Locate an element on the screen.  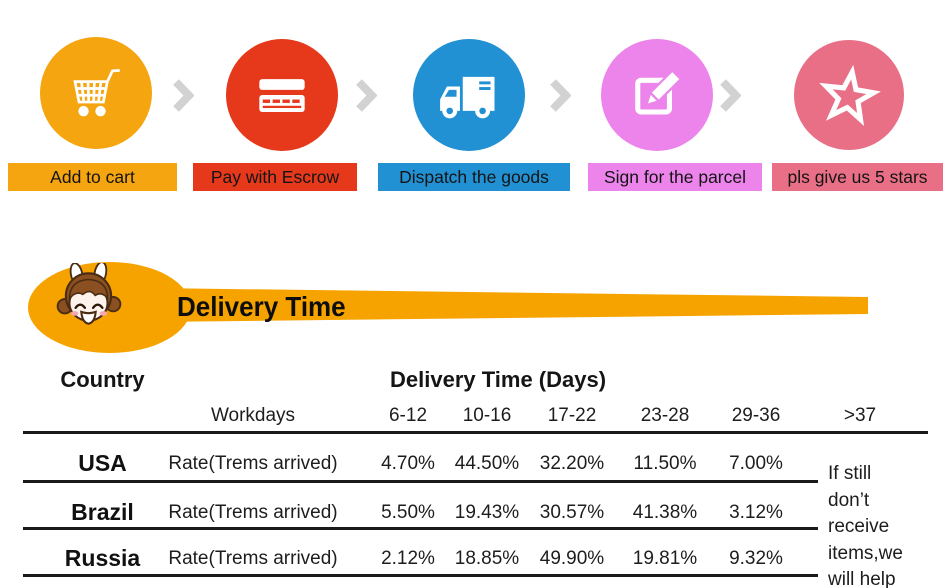
girl-face-icon is located at coordinates (89, 294).